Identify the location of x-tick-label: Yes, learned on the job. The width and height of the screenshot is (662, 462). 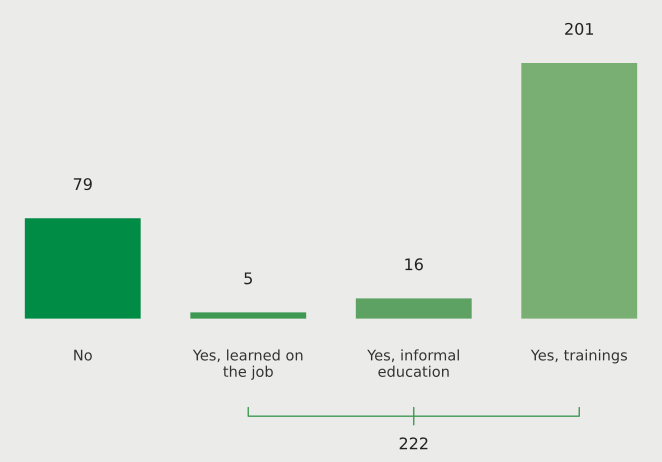
(247, 364).